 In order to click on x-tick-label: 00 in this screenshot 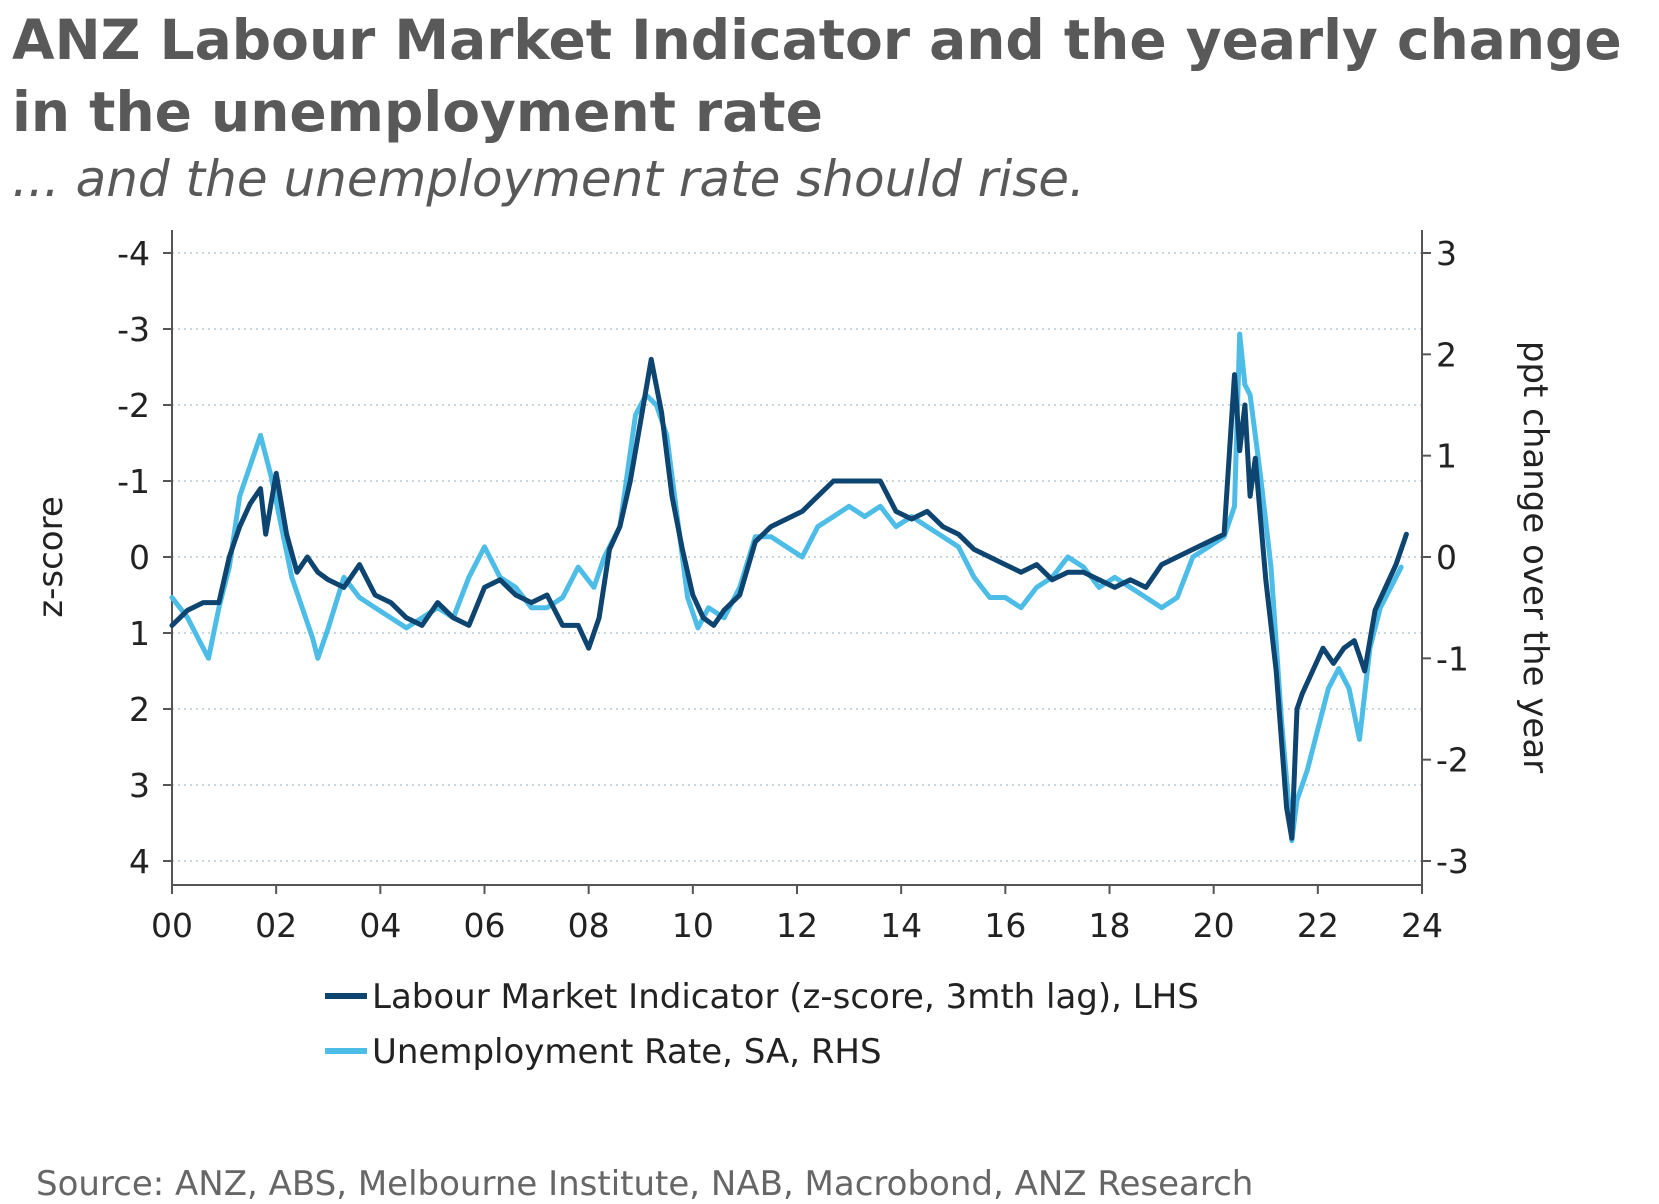, I will do `click(172, 925)`.